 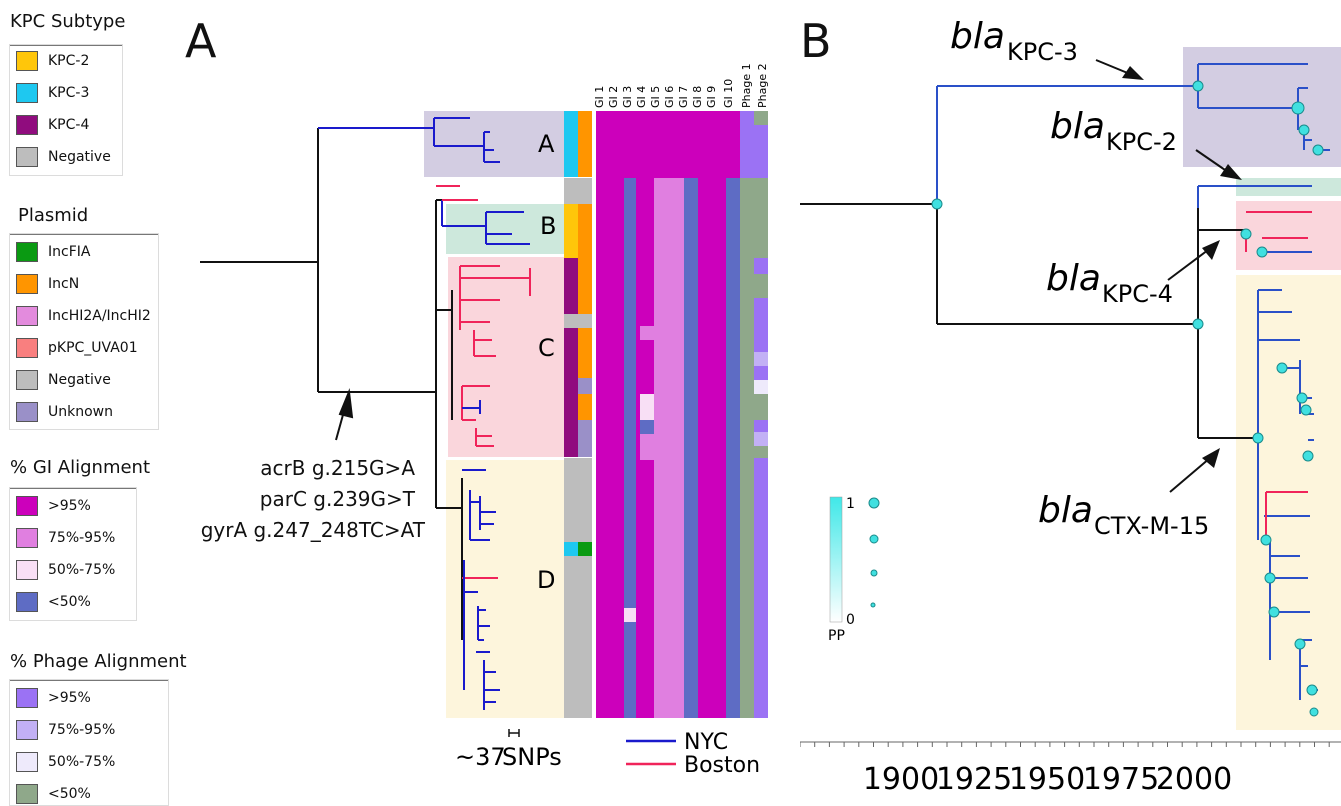 I want to click on phage-legend-title: % Phage Alignment, so click(x=98, y=661).